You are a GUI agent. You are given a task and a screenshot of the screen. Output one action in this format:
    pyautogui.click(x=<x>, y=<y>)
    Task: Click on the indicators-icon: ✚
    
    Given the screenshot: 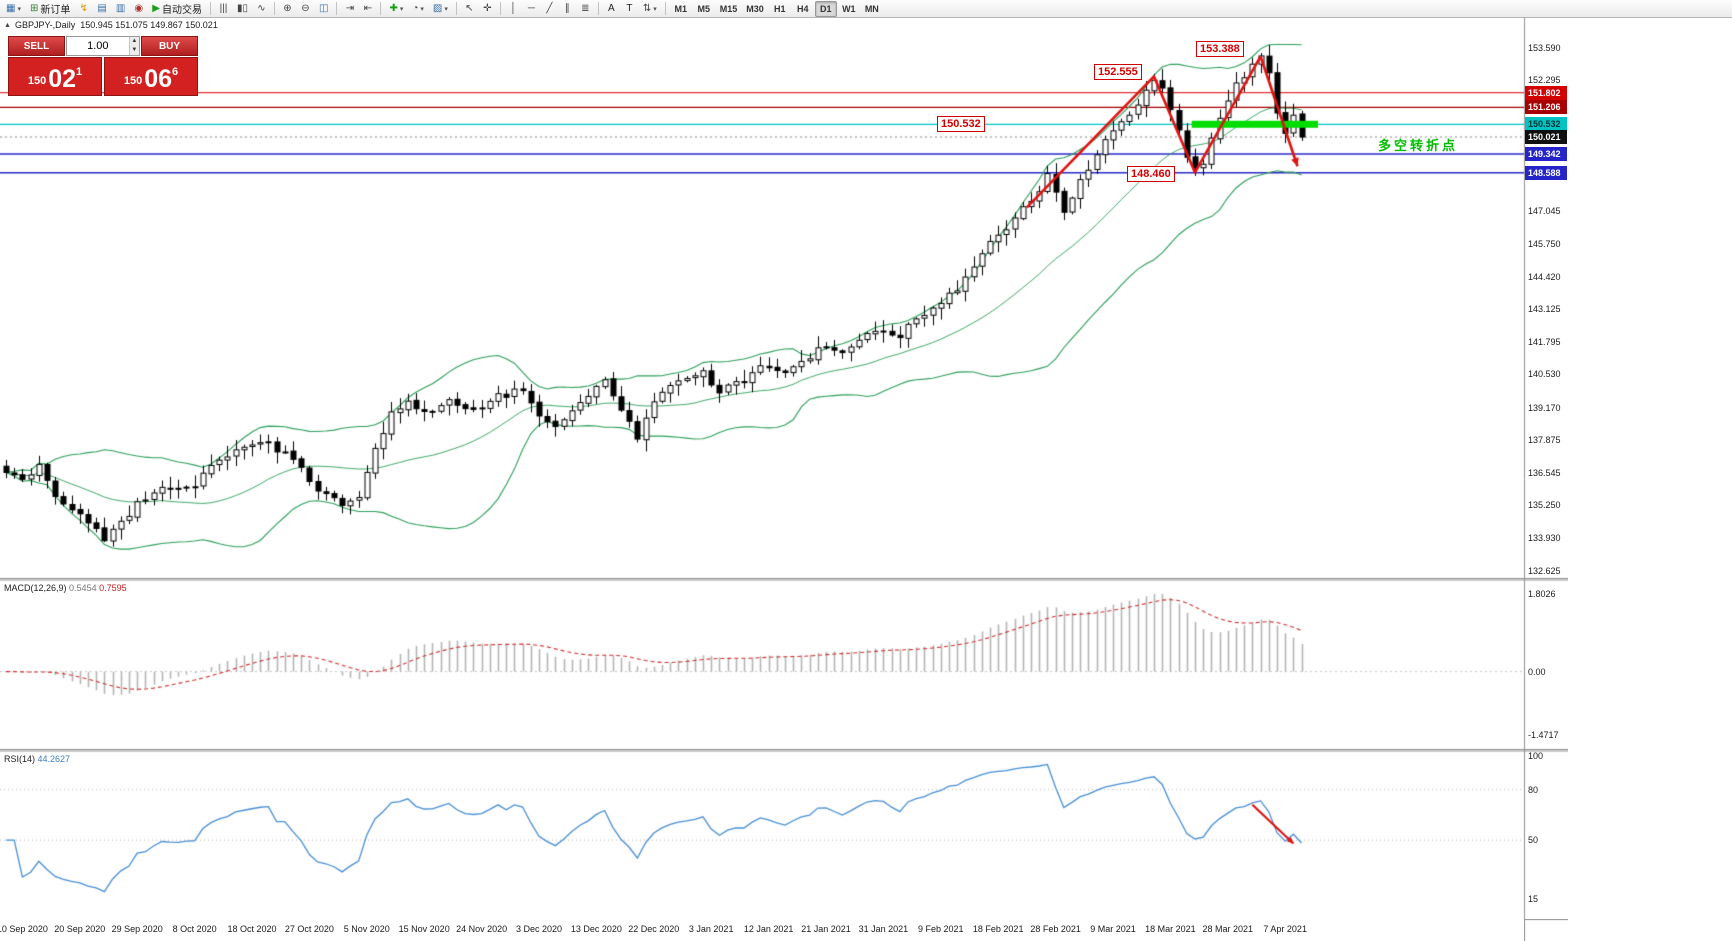 What is the action you would take?
    pyautogui.click(x=393, y=8)
    